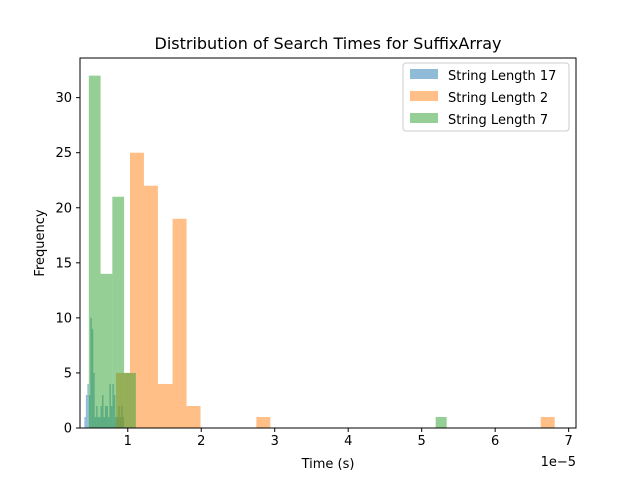  What do you see at coordinates (348, 441) in the screenshot?
I see `x-tick-label: 4` at bounding box center [348, 441].